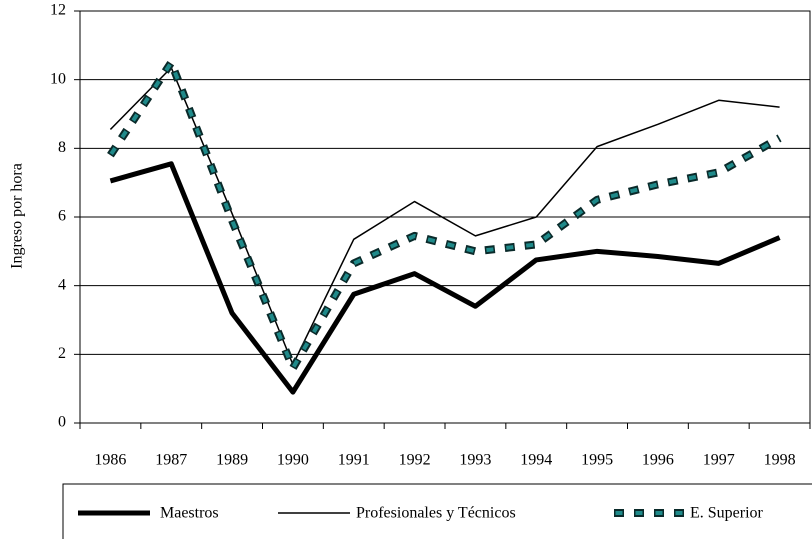 This screenshot has width=812, height=539. I want to click on x-tick-label: 1994, so click(536, 460).